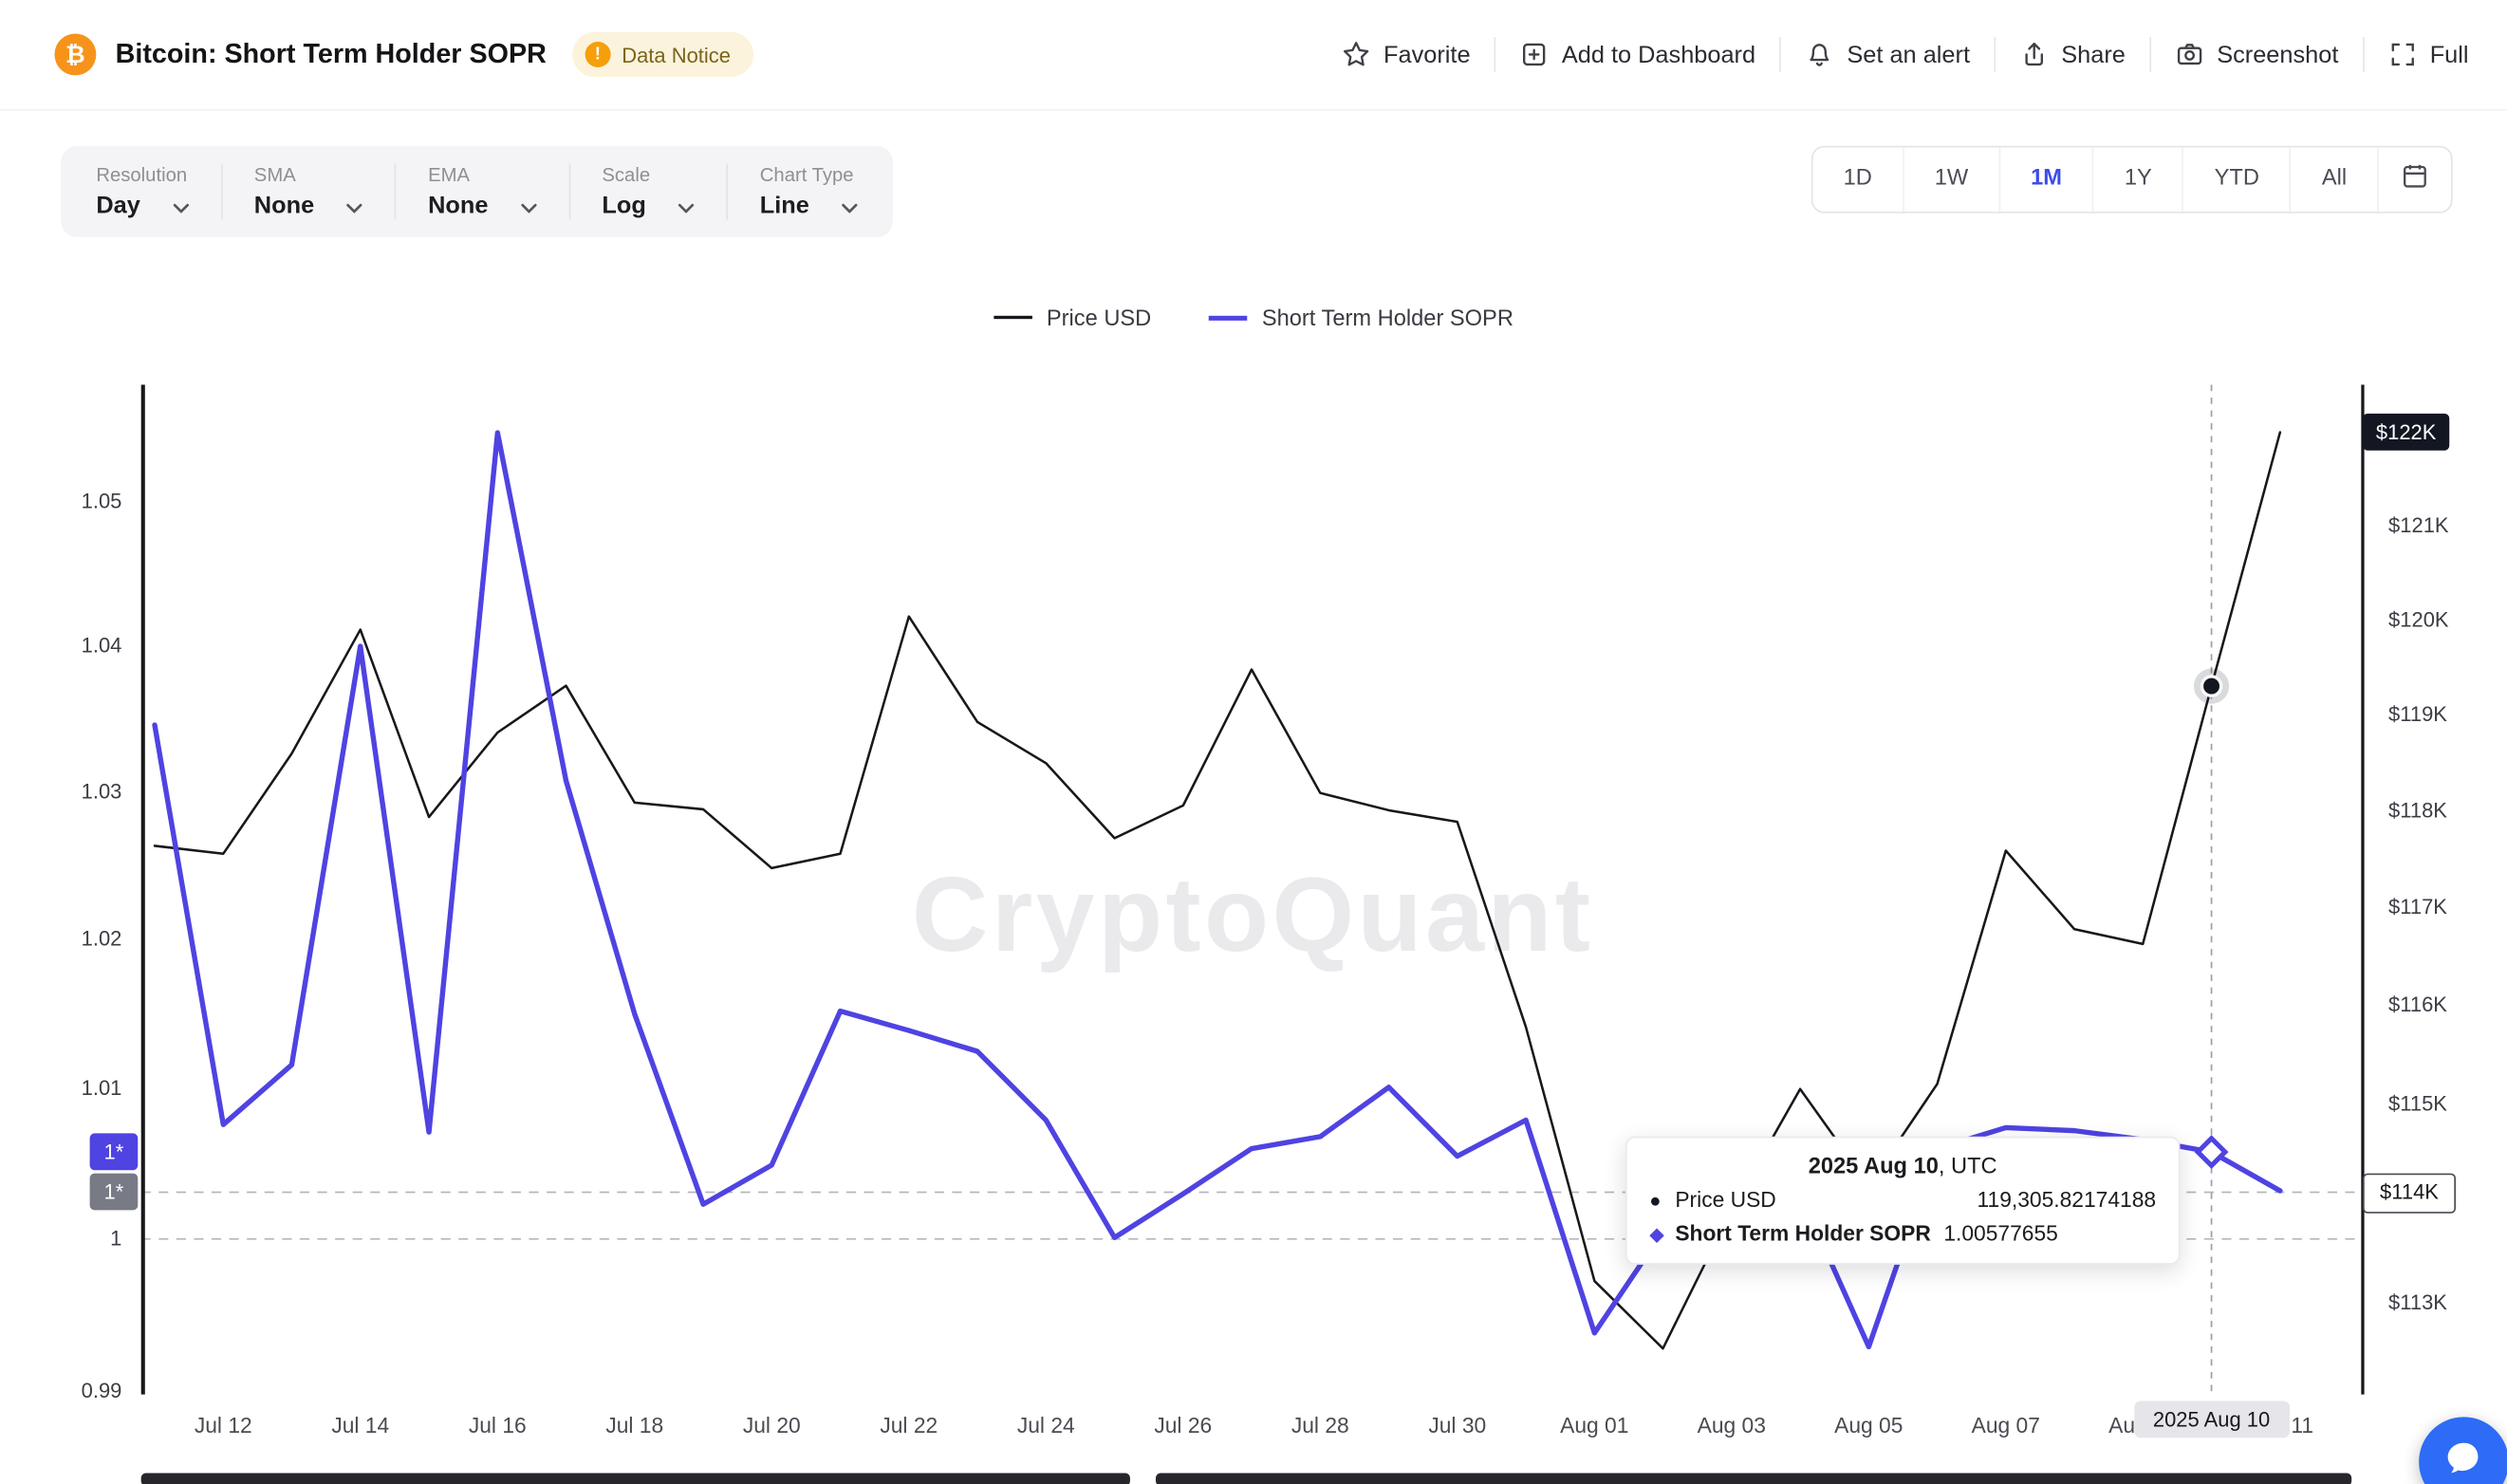  What do you see at coordinates (69, 892) in the screenshot?
I see `sopr-scale: 0.99 1 1.01 1.02 1.03 1.04 1.05` at bounding box center [69, 892].